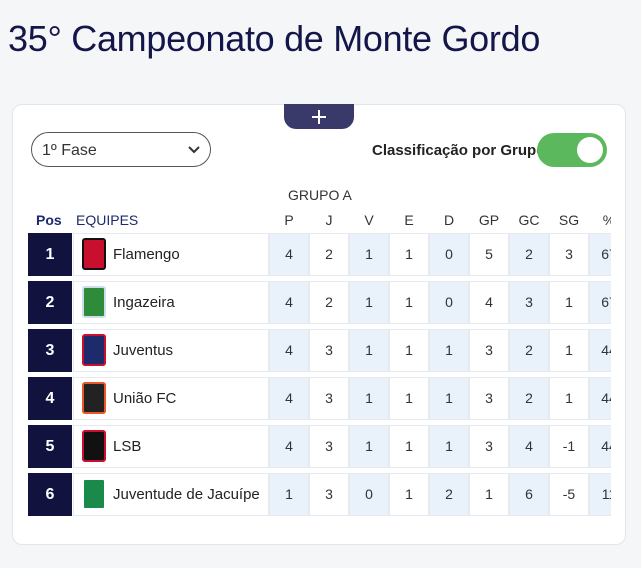 This screenshot has height=568, width=641. Describe the element at coordinates (50, 254) in the screenshot. I see `pos-number: 1` at that location.